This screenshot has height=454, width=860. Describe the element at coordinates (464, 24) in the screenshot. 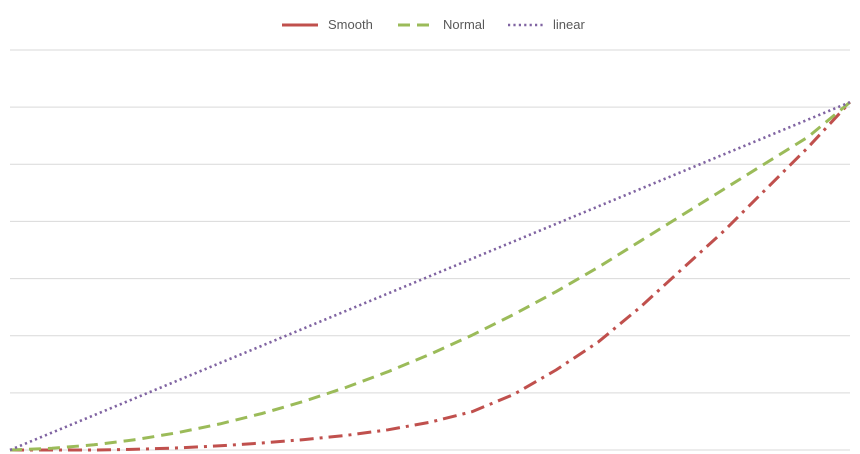

I see `legend-label-normal: Normal` at that location.